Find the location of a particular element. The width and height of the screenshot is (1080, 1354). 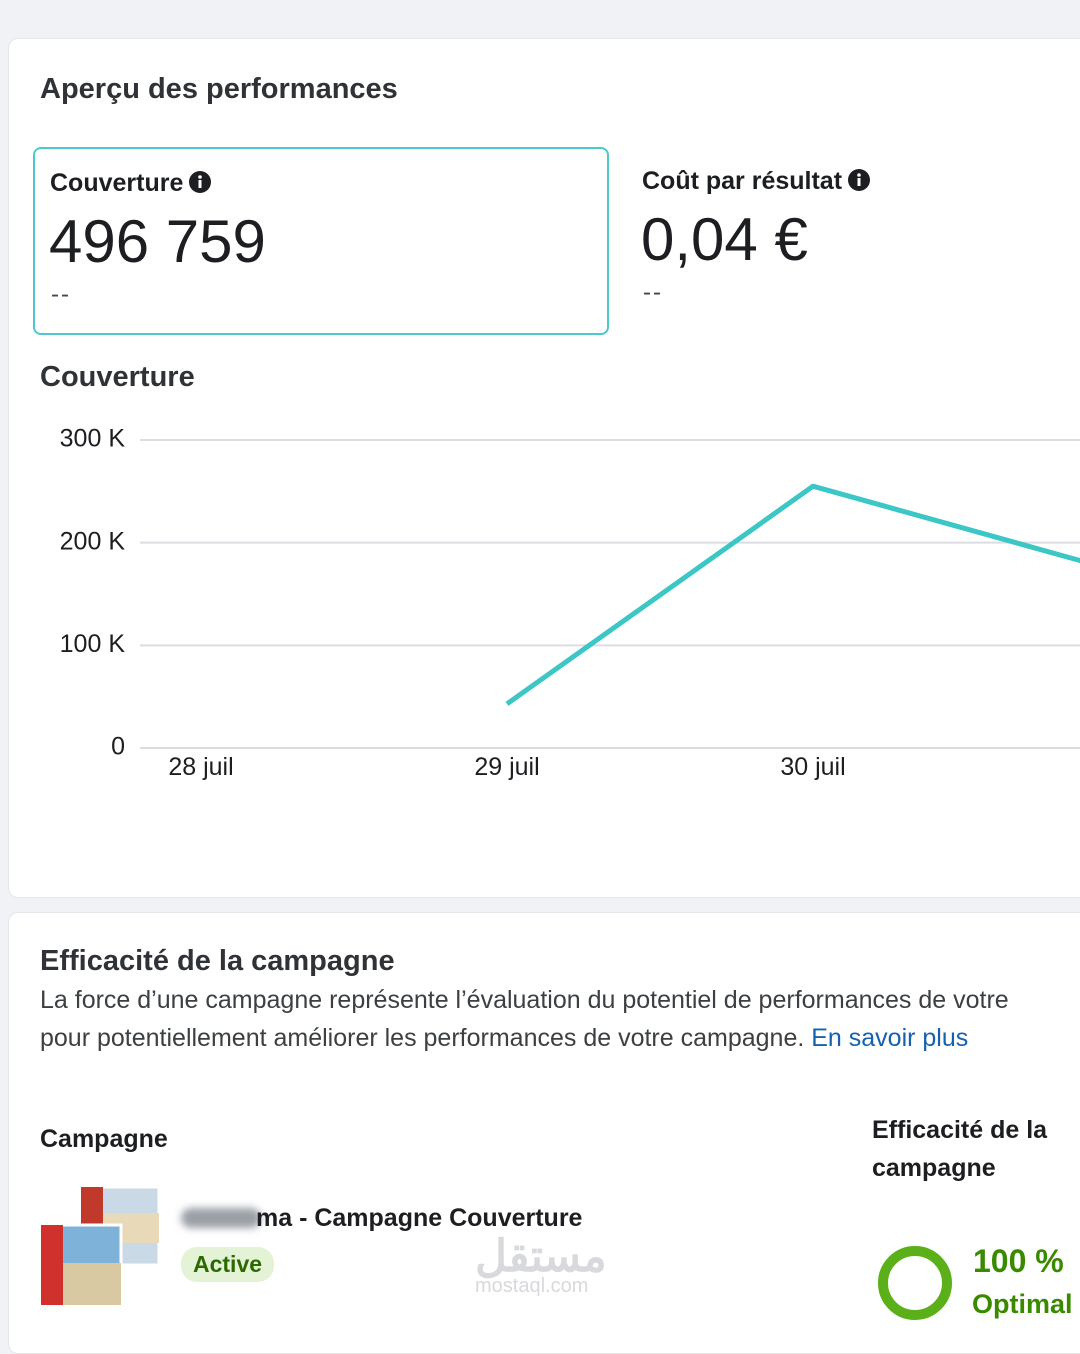

section-title: Aperçu des performances is located at coordinates (219, 89).